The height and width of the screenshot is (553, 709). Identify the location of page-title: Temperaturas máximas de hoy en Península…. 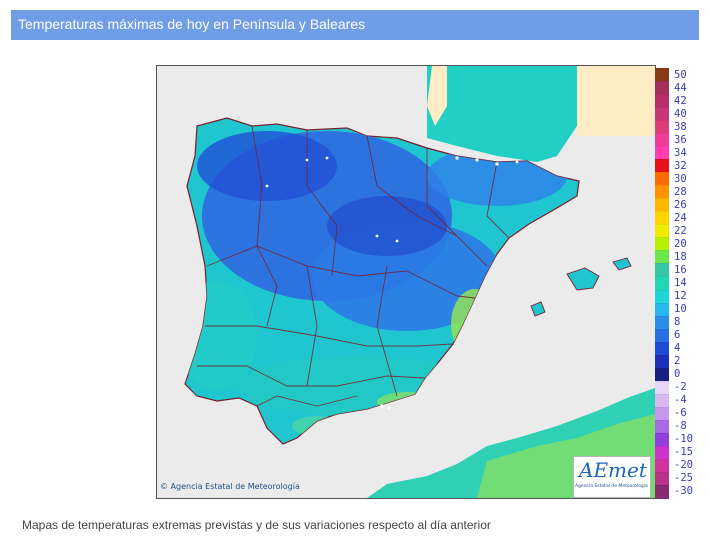
(192, 24).